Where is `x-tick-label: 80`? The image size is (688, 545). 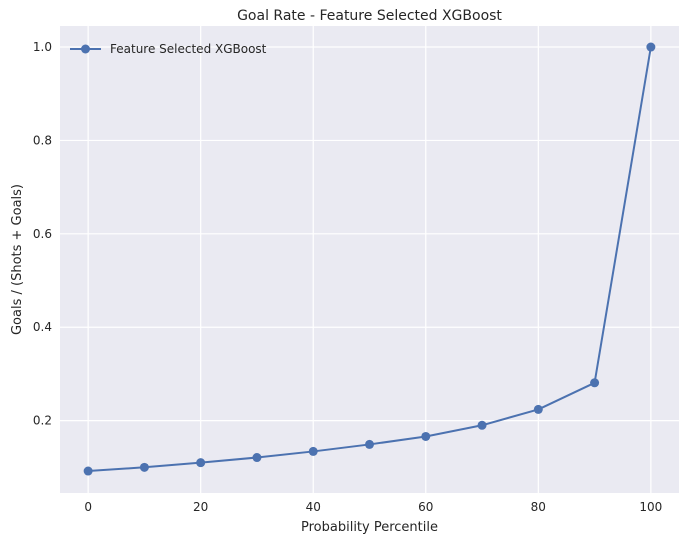
x-tick-label: 80 is located at coordinates (538, 507).